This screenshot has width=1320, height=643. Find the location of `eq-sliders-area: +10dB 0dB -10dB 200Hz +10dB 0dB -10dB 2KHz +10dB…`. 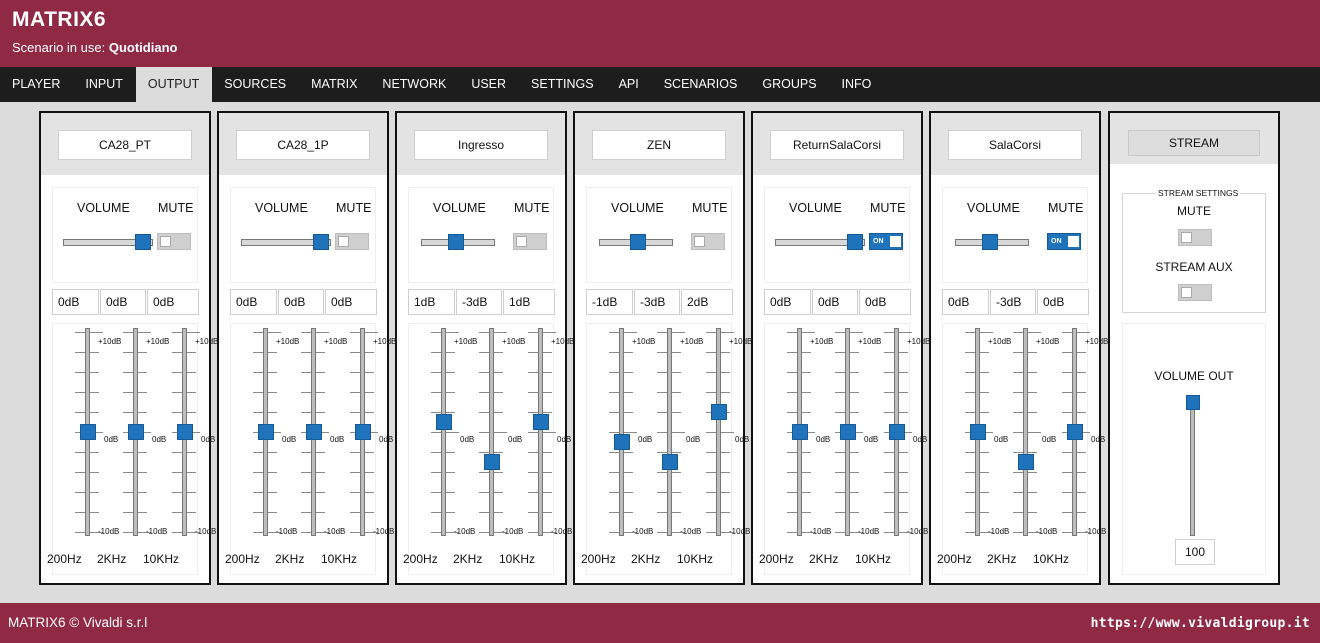

eq-sliders-area: +10dB 0dB -10dB 200Hz +10dB 0dB -10dB 2KHz +10dB… is located at coordinates (310, 449).